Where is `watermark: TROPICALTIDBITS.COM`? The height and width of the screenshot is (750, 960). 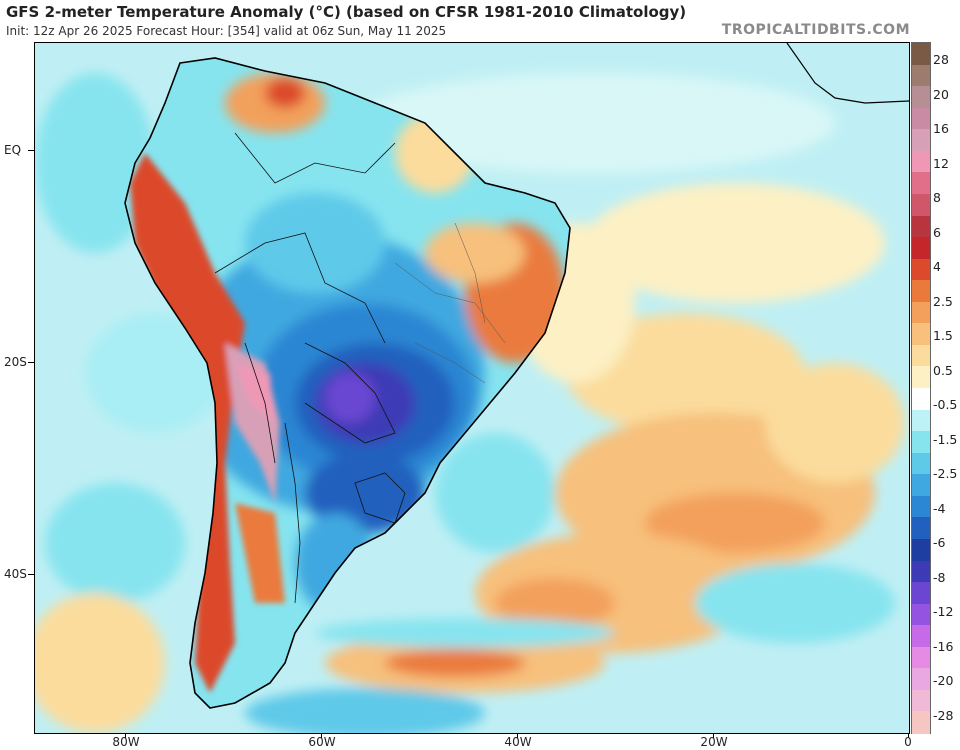
watermark: TROPICALTIDBITS.COM is located at coordinates (815, 30).